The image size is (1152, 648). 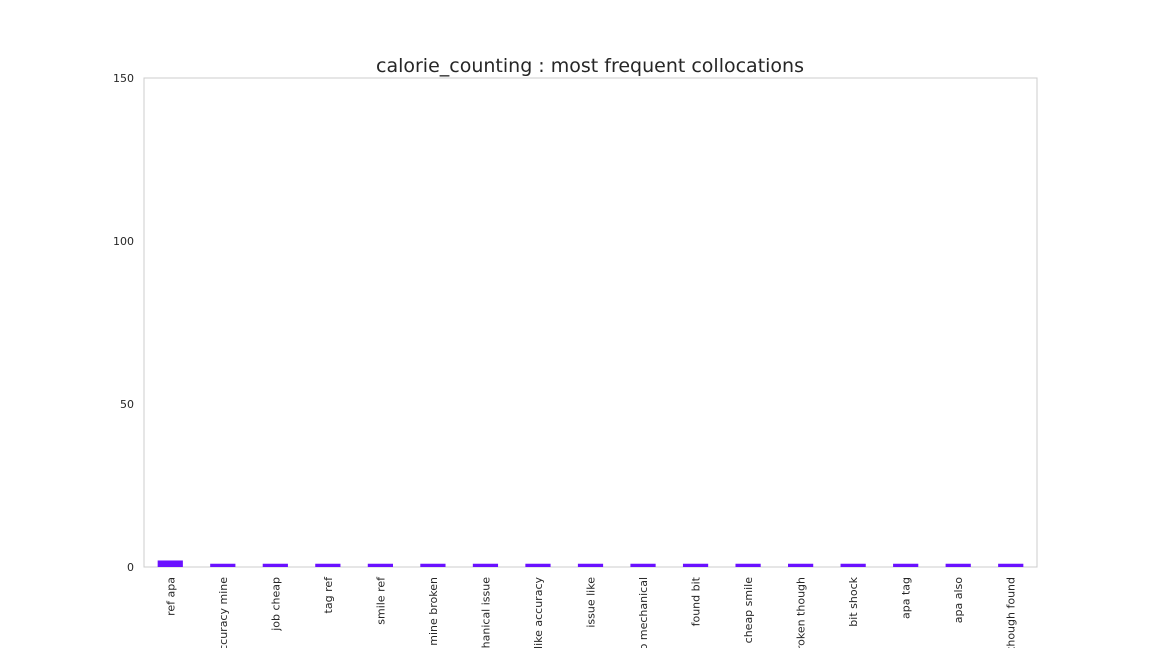 What do you see at coordinates (380, 600) in the screenshot?
I see `x-tick-label: smile ref` at bounding box center [380, 600].